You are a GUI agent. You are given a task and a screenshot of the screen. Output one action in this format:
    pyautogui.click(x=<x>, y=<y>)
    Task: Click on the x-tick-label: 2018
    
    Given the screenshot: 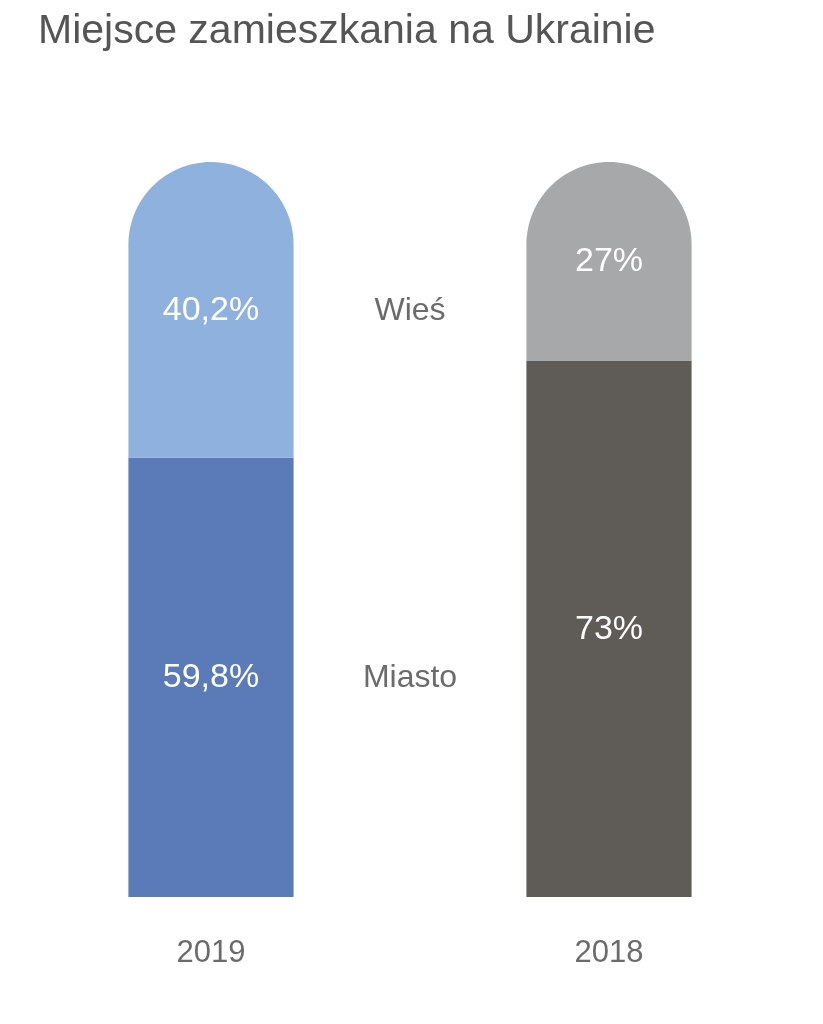 What is the action you would take?
    pyautogui.click(x=609, y=951)
    